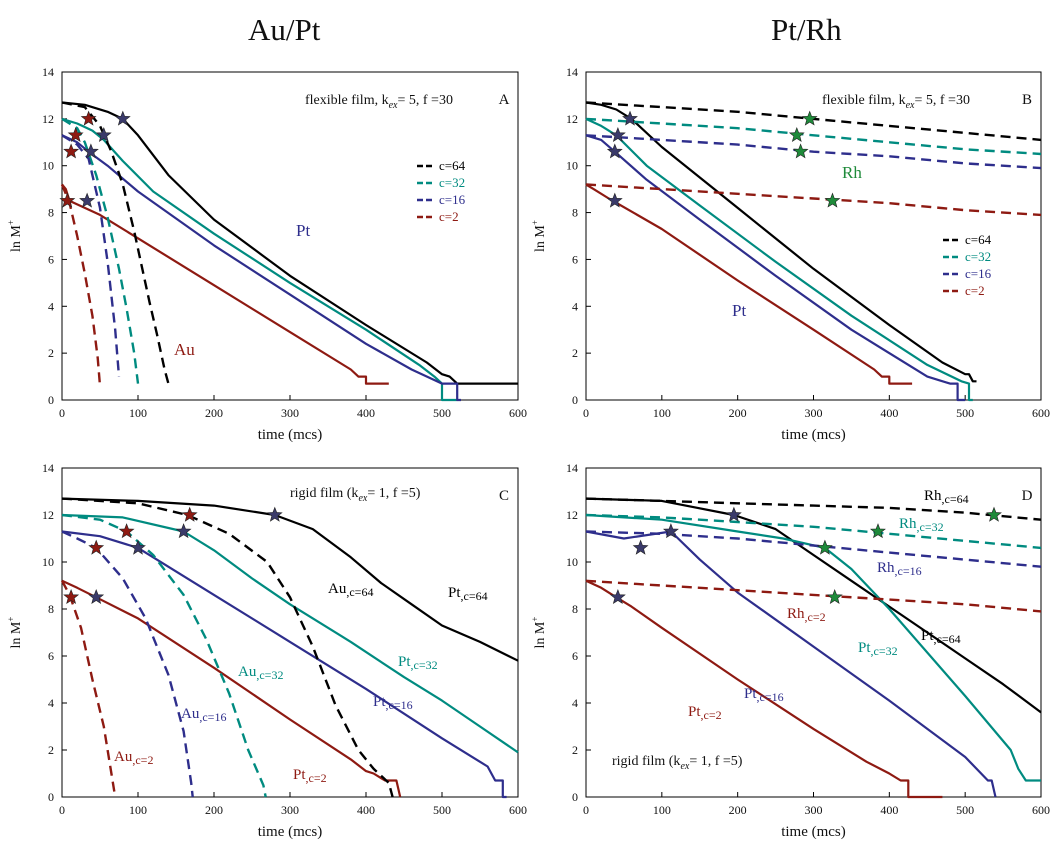 This screenshot has height=850, width=1052. I want to click on series-label: Pt,c=32, so click(878, 649).